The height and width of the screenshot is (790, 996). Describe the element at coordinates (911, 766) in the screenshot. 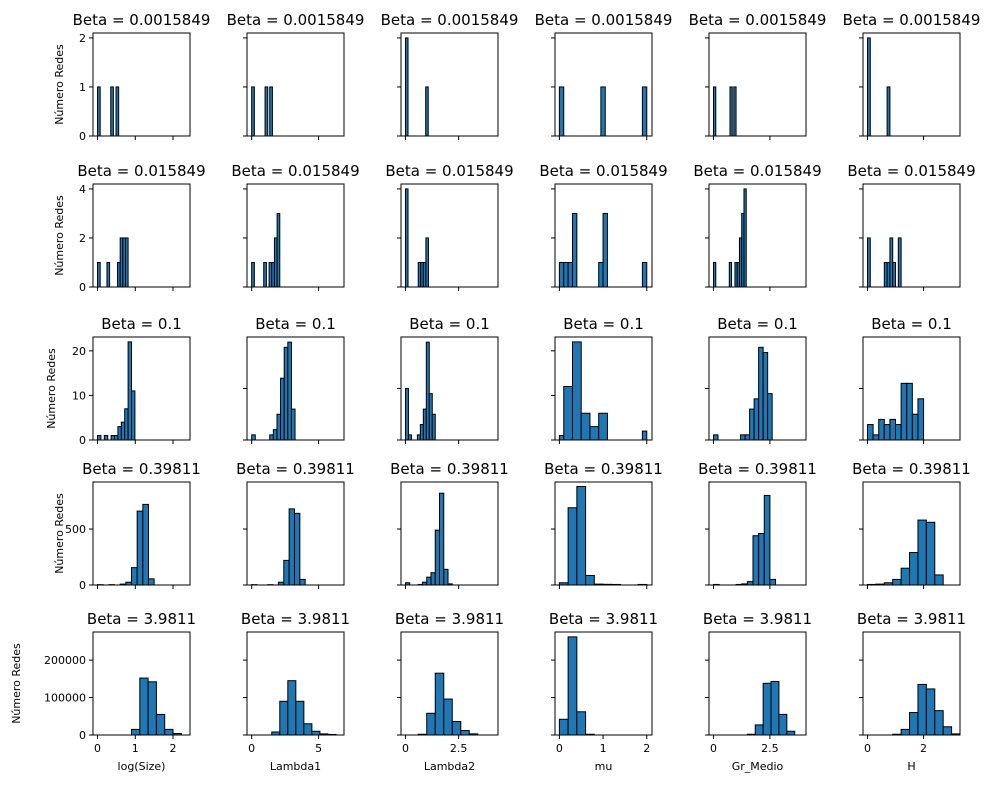

I see `x-axis-label: H` at that location.